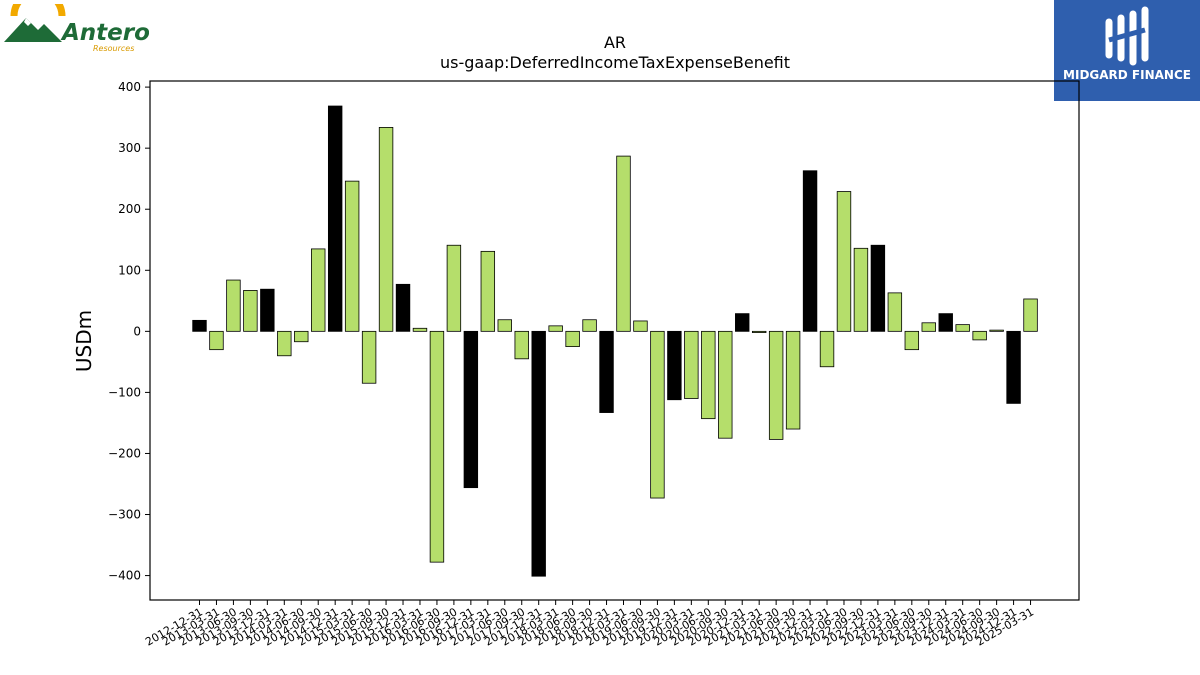  I want to click on chart-subtitle: us-gaap:DeferredIncomeTaxExpenseBenefit, so click(615, 62).